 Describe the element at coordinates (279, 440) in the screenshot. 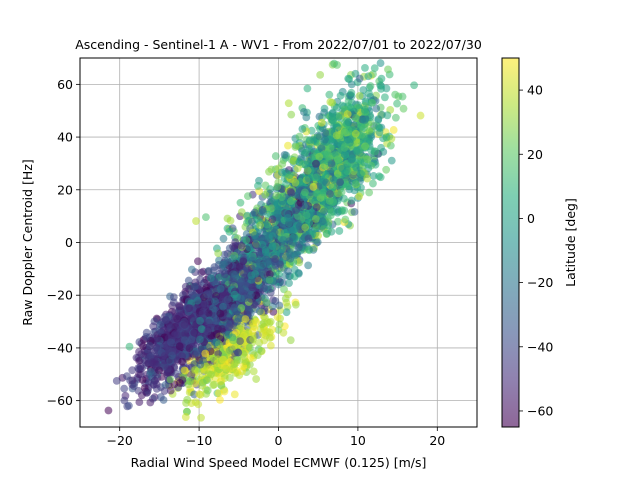

I see `x-tick-label: 0` at that location.